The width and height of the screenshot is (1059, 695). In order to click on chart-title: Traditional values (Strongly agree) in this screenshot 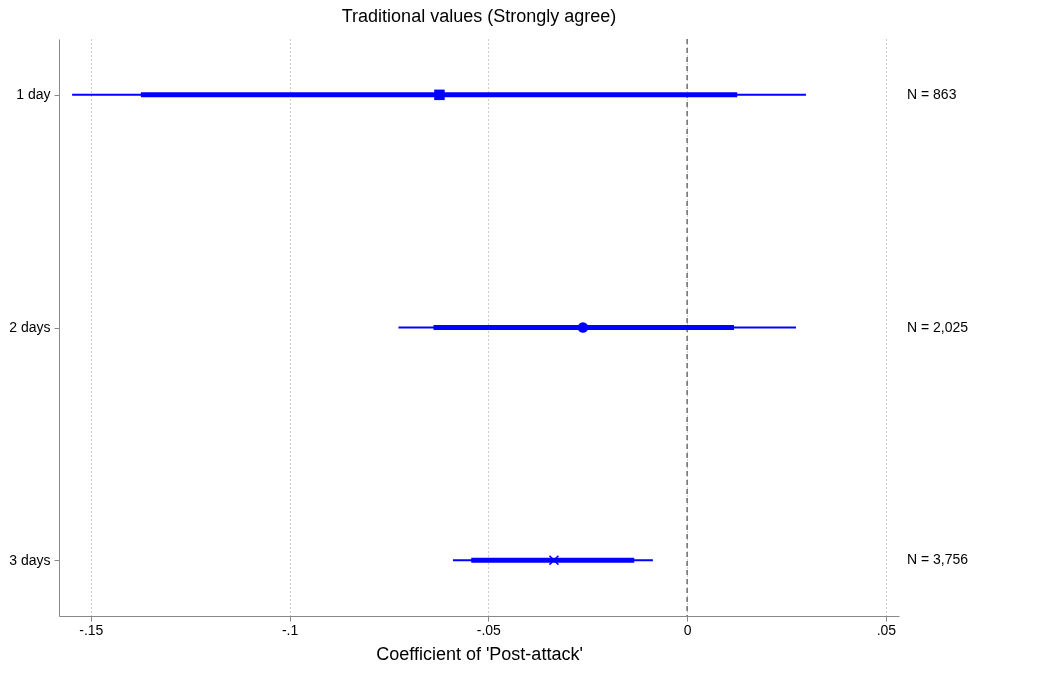, I will do `click(479, 16)`.